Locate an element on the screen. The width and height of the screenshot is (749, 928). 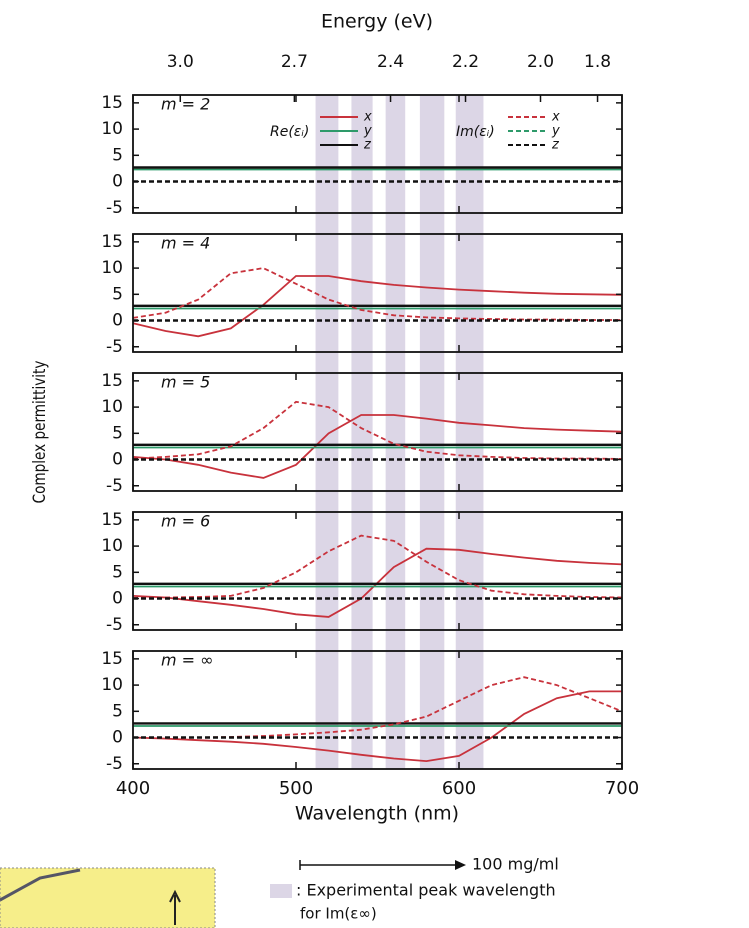
panel-label: m = 4 is located at coordinates (185, 243).